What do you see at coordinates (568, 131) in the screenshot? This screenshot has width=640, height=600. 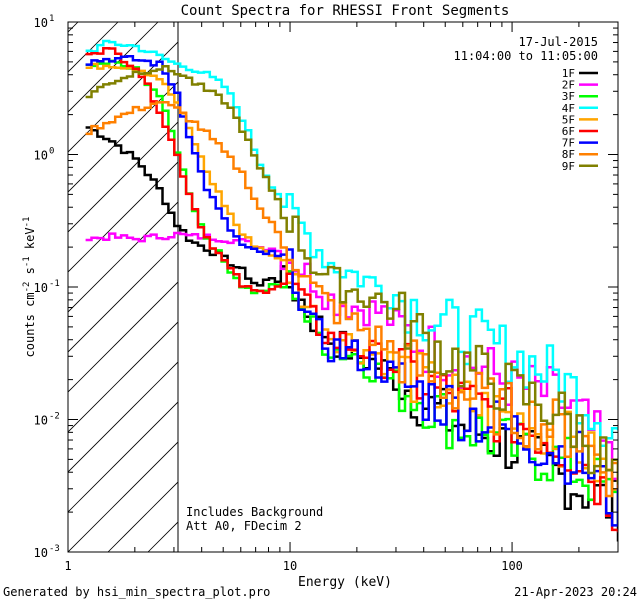 I see `legend-label-6F: 6F` at bounding box center [568, 131].